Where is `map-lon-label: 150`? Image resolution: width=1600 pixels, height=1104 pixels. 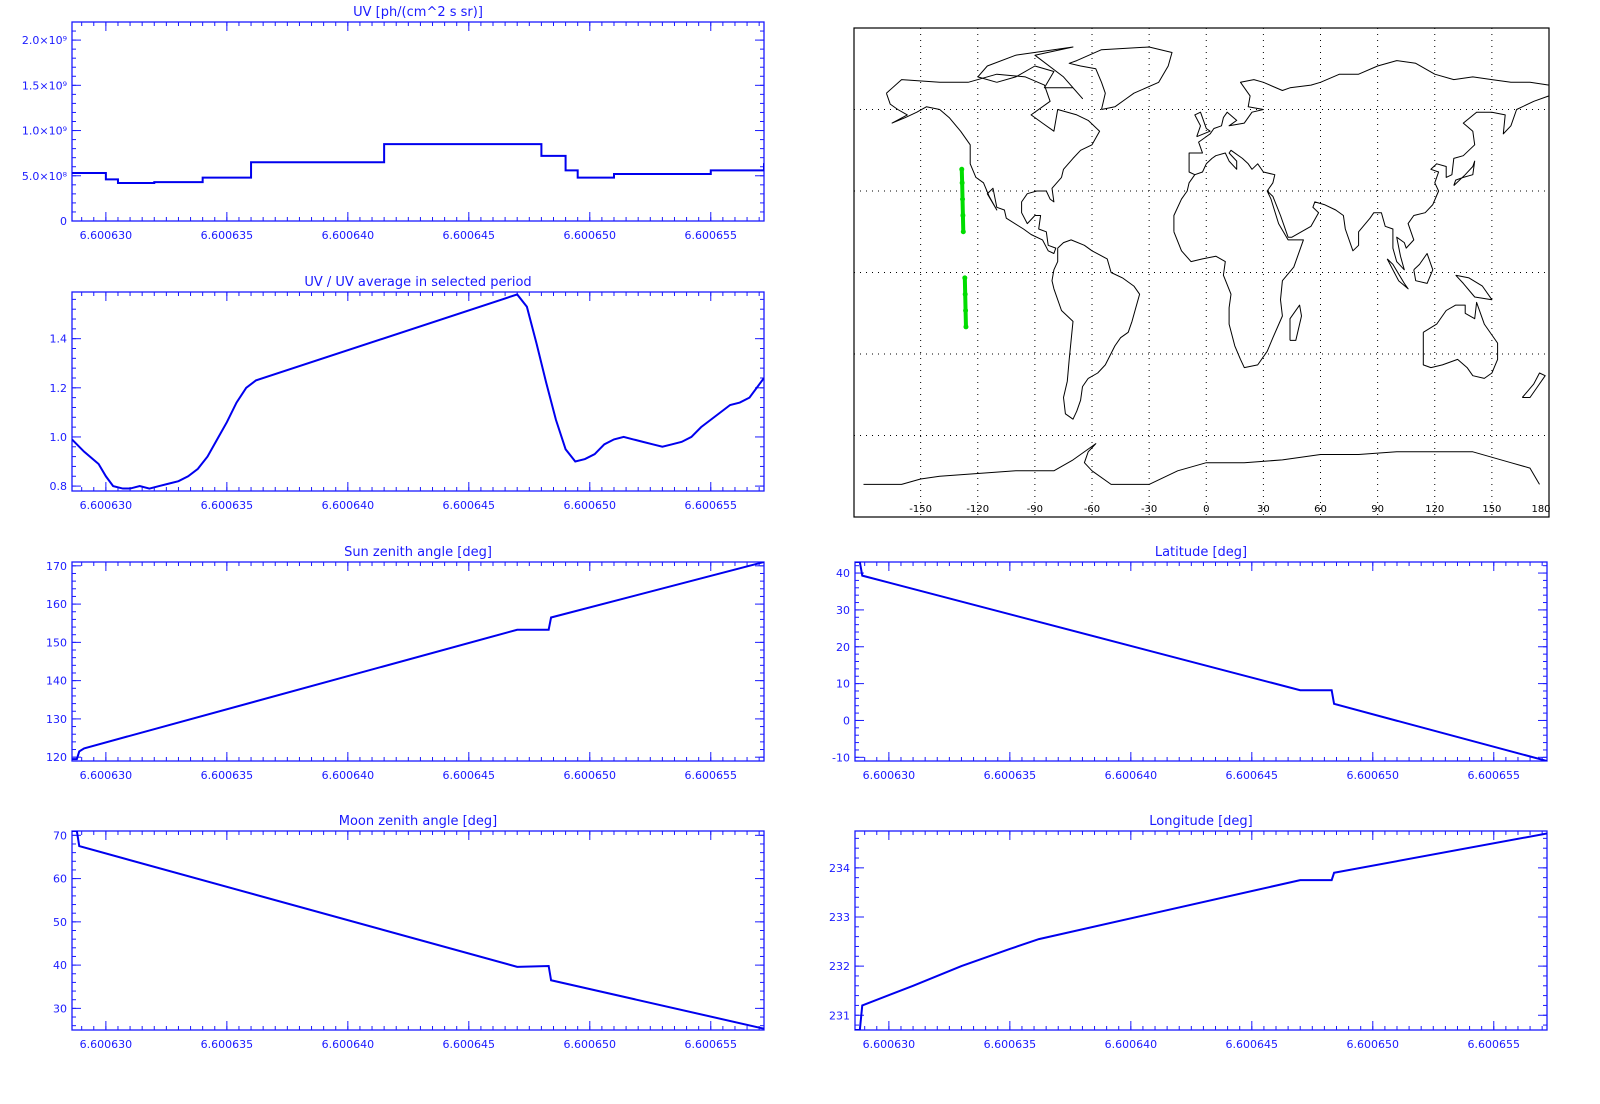
map-lon-label: 150 is located at coordinates (1491, 509).